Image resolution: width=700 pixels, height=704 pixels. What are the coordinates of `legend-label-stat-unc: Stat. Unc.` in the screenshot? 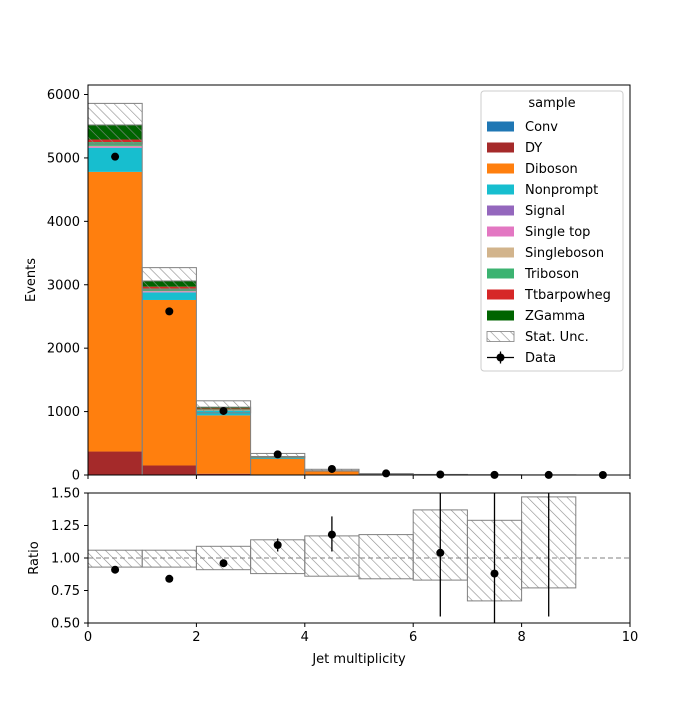 It's located at (557, 337).